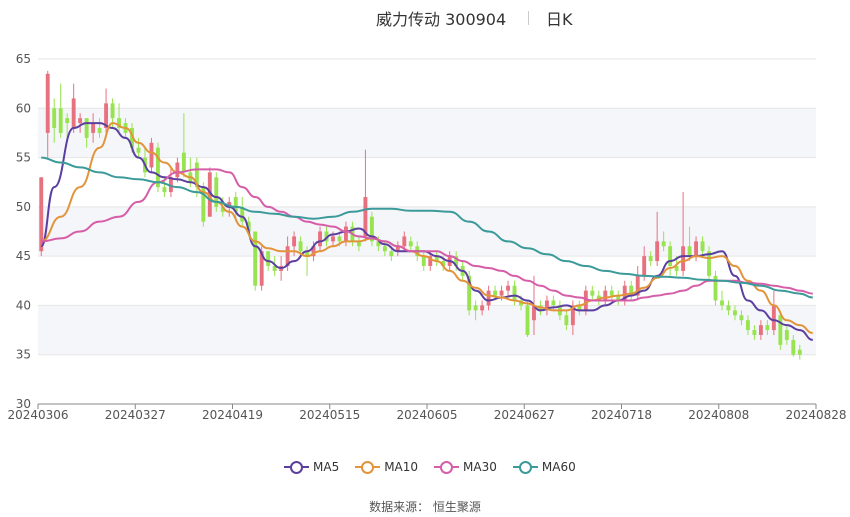 Image resolution: width=850 pixels, height=517 pixels. I want to click on legend-item-ma30: MA30, so click(465, 467).